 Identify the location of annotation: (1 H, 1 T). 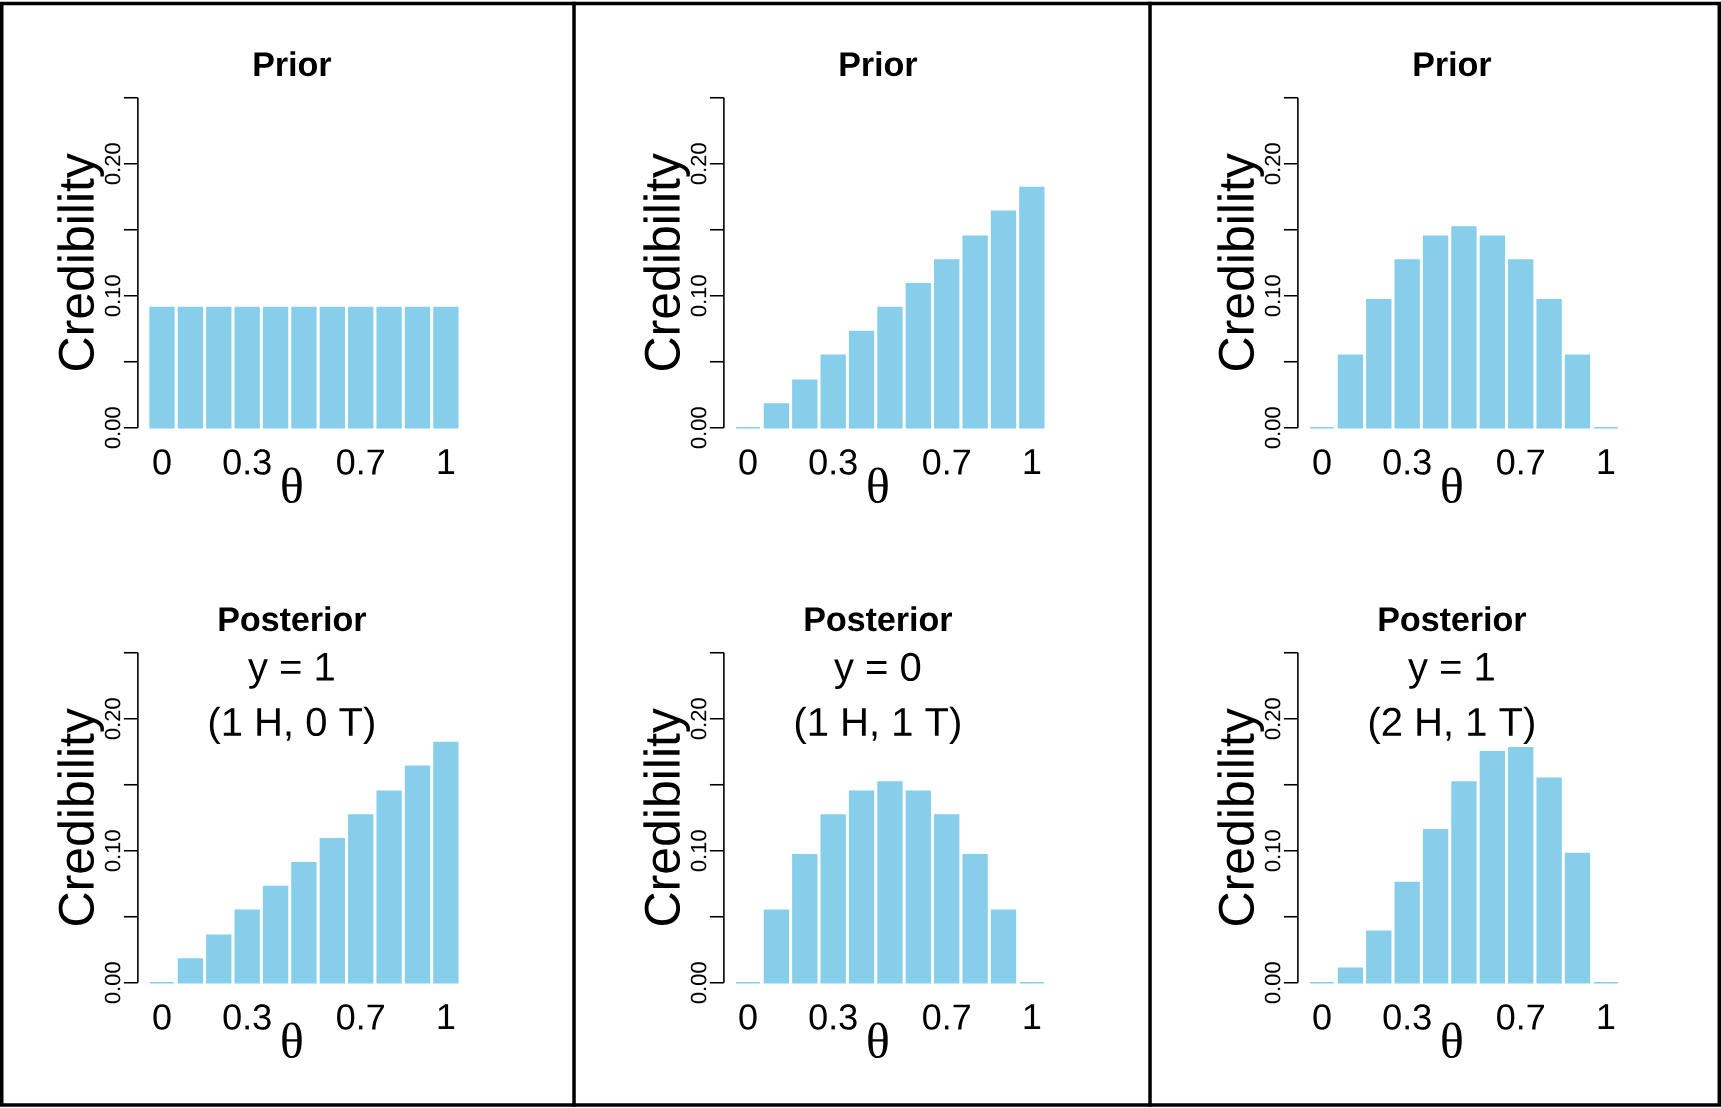
(877, 725).